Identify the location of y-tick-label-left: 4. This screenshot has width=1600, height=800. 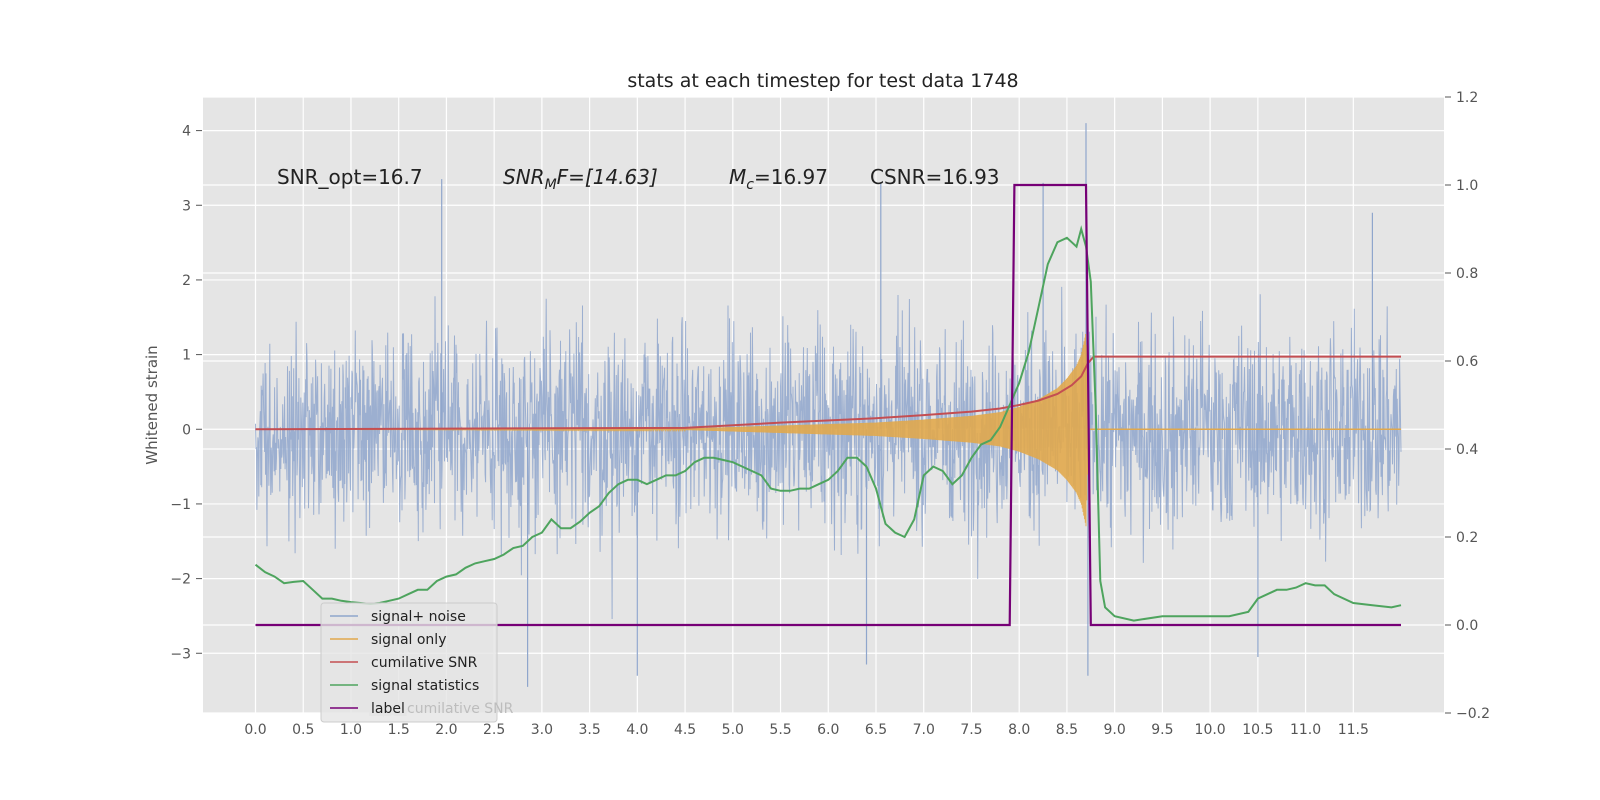
(186, 132).